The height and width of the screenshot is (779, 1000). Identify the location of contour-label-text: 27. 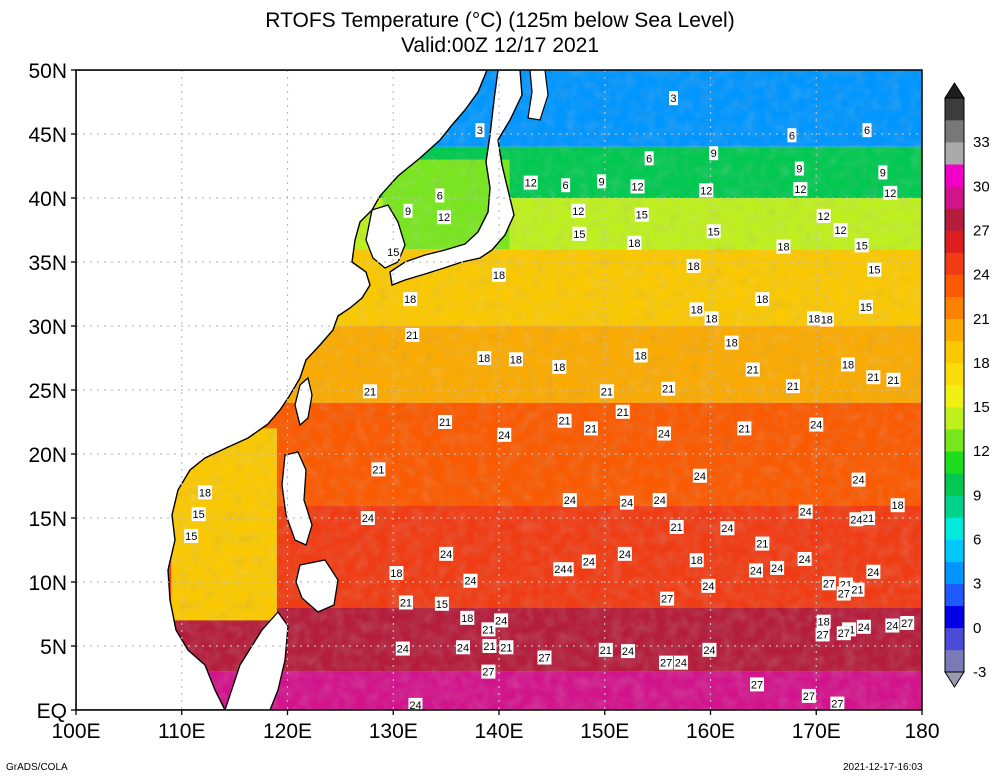
(544, 659).